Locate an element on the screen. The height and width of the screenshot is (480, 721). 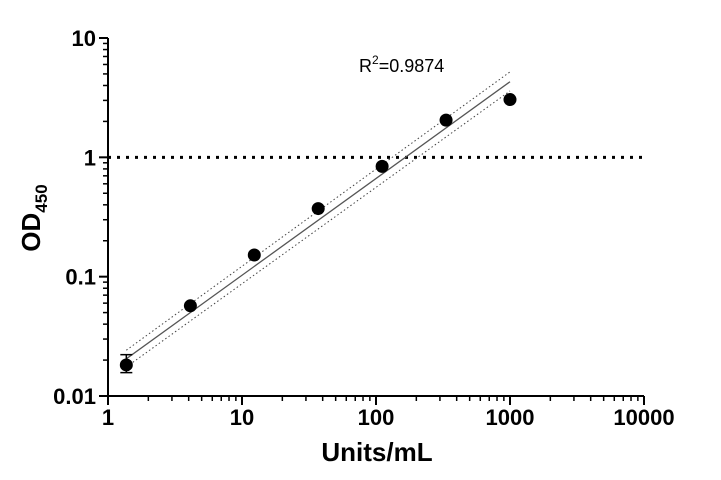
y-tick-label: 10 is located at coordinates (84, 38).